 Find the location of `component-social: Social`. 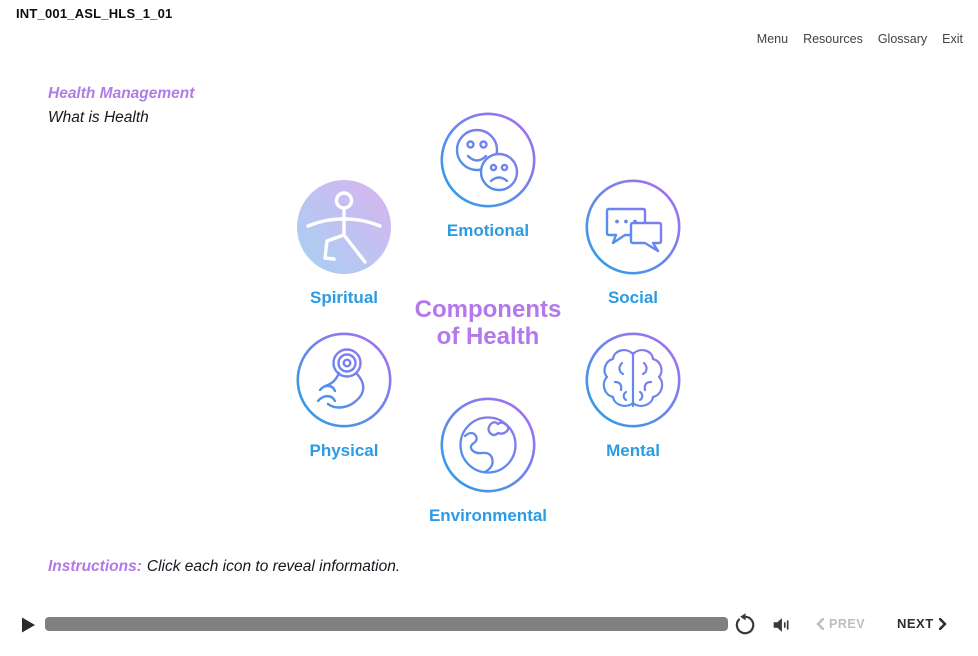

component-social: Social is located at coordinates (633, 243).